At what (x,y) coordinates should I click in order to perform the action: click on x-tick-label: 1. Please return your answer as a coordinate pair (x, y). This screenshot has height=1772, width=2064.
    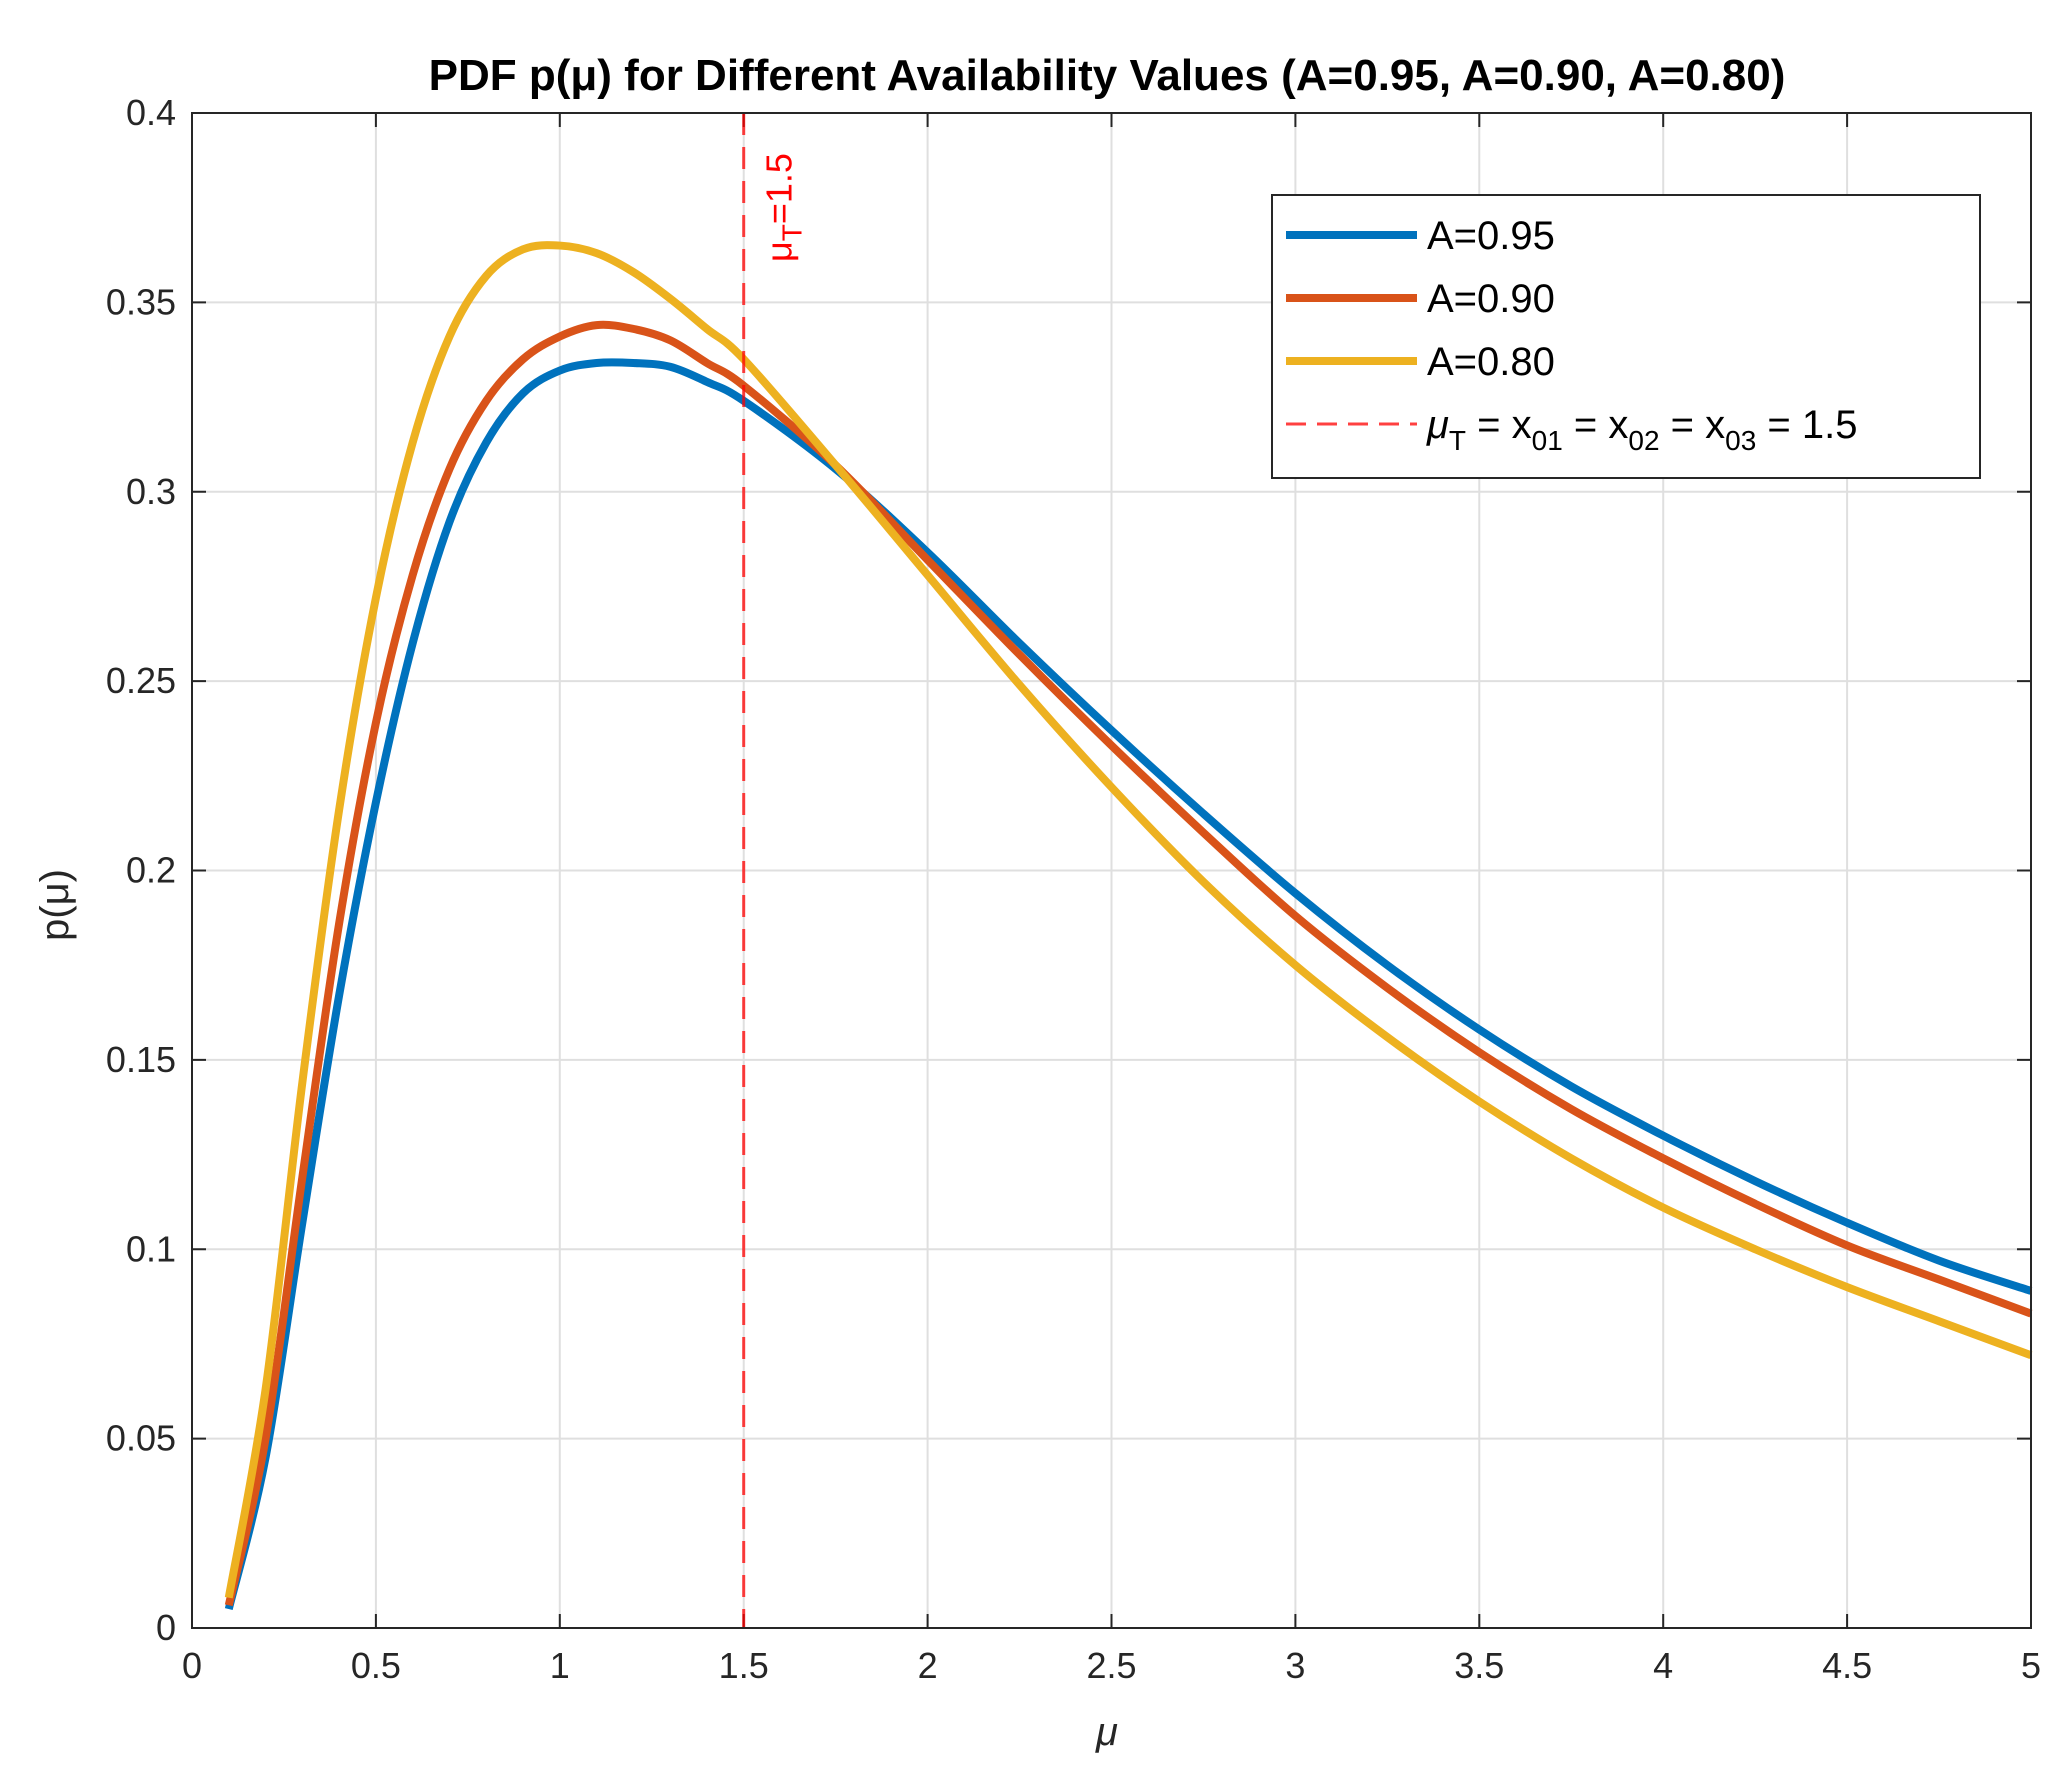
    Looking at the image, I should click on (560, 1665).